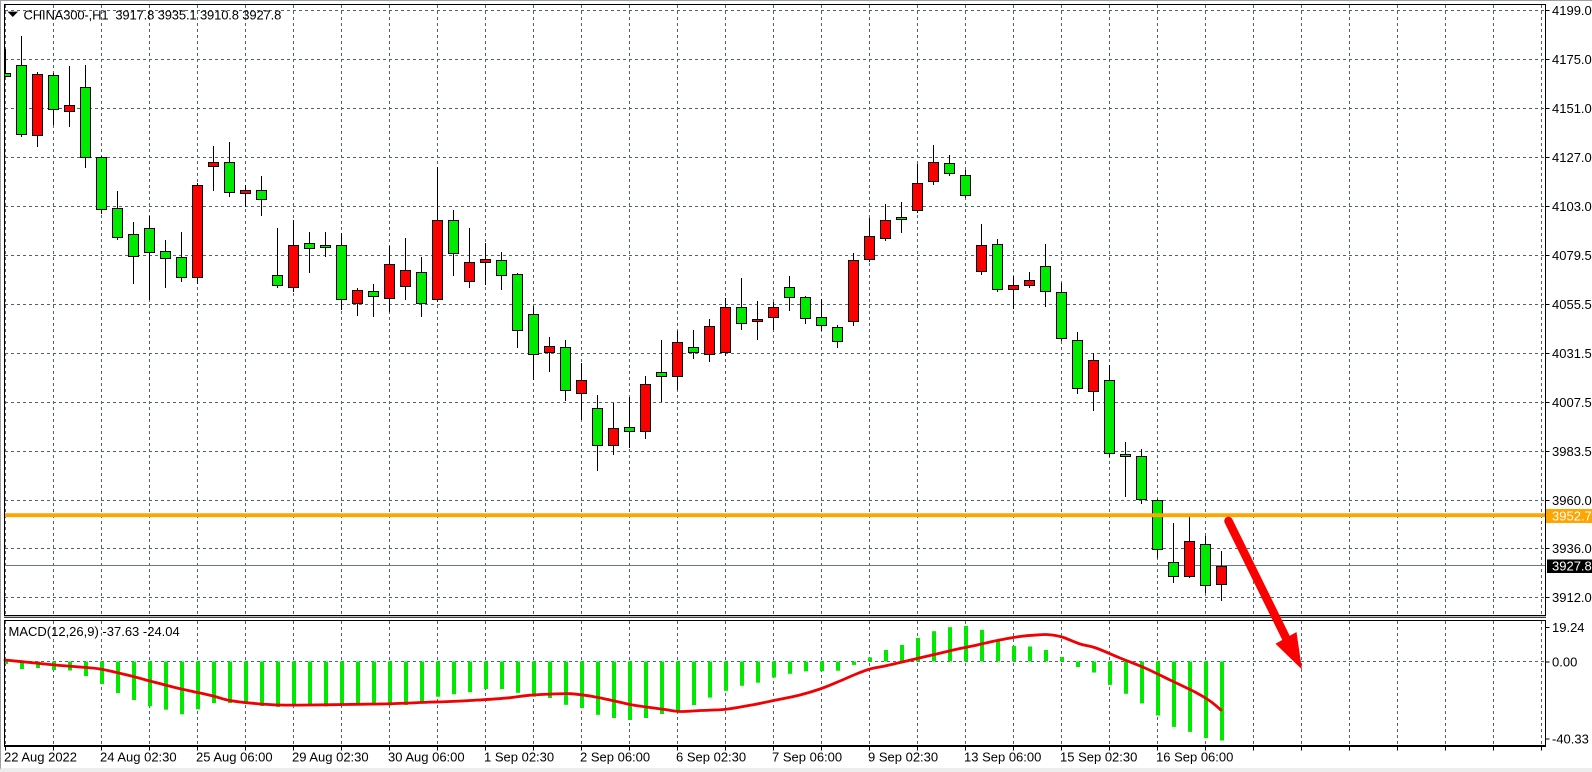 The height and width of the screenshot is (772, 1592). Describe the element at coordinates (153, 14) in the screenshot. I see `svg-text:CHINA300-,H1 3917.8 3935.1 39: CHINA300-,H1 3917.8 3935.1 3910.8 3927.8` at that location.